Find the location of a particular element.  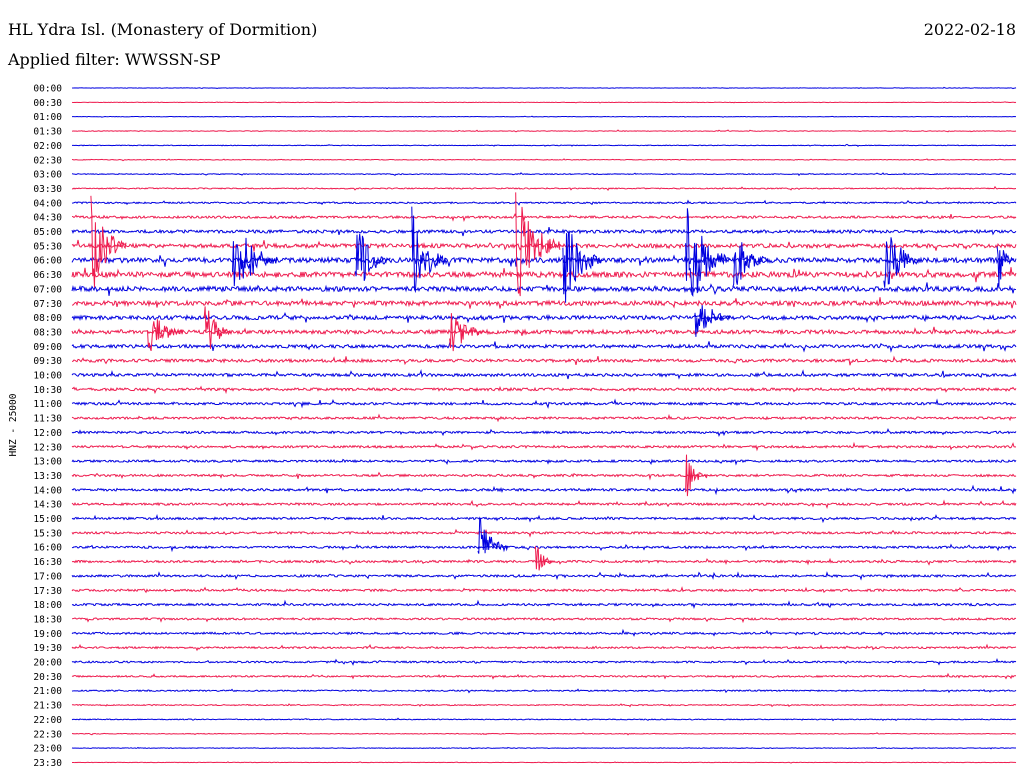

time-label: 12:30 is located at coordinates (47, 447).